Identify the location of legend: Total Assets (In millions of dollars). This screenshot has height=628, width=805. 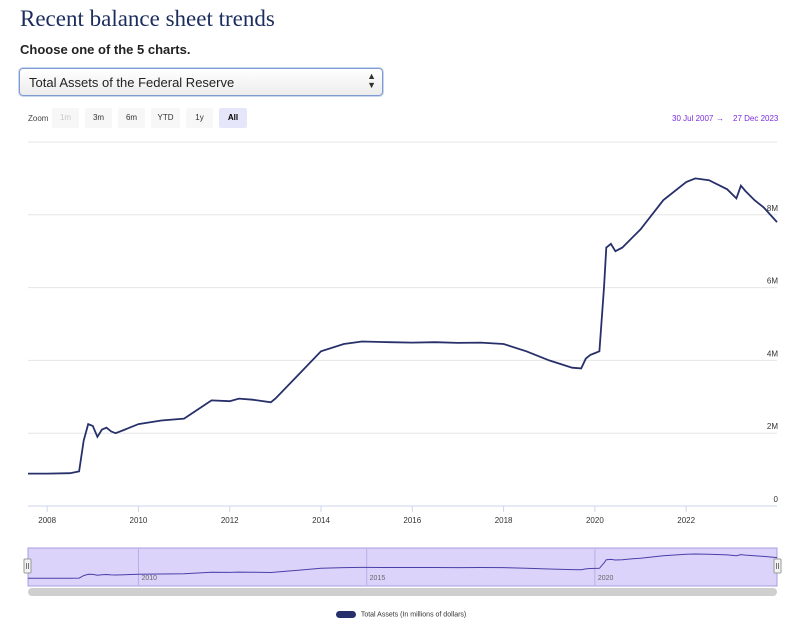
(401, 614).